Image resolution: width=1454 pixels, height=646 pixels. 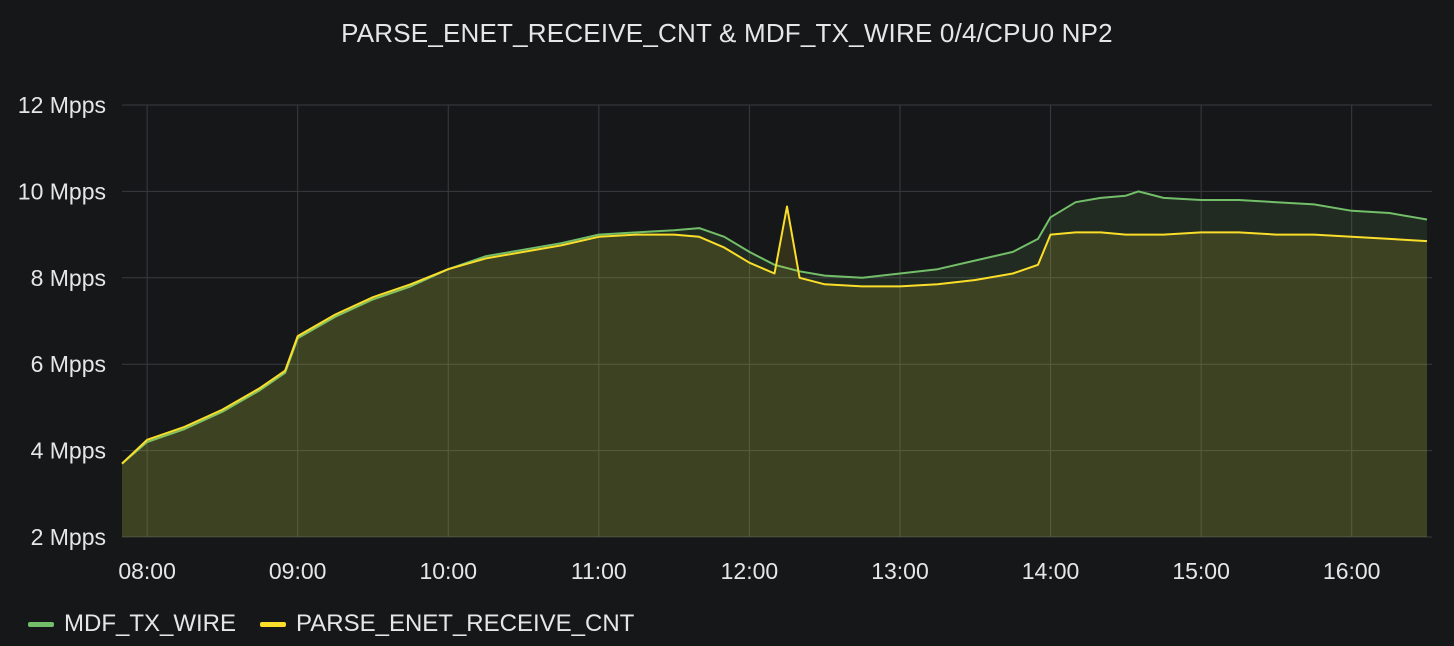 I want to click on y-tick-label: 8 Mpps, so click(x=68, y=278).